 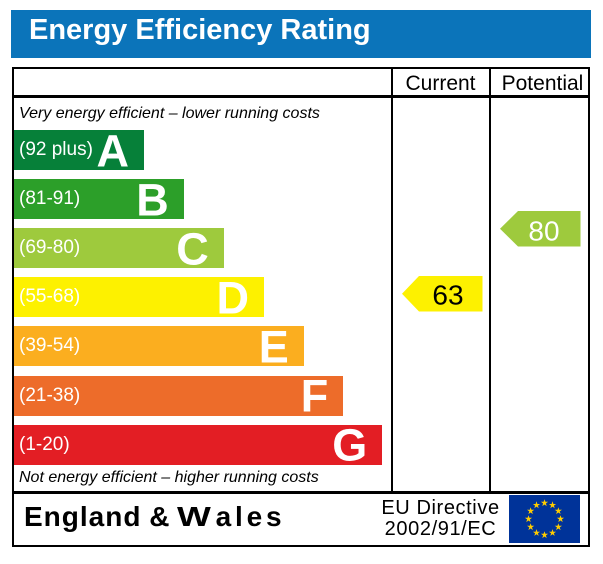 What do you see at coordinates (543, 230) in the screenshot?
I see `svg-text: 80` at bounding box center [543, 230].